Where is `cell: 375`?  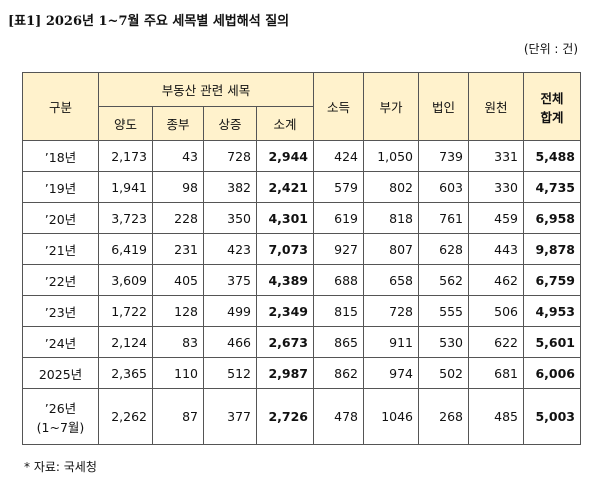
cell: 375 is located at coordinates (230, 280).